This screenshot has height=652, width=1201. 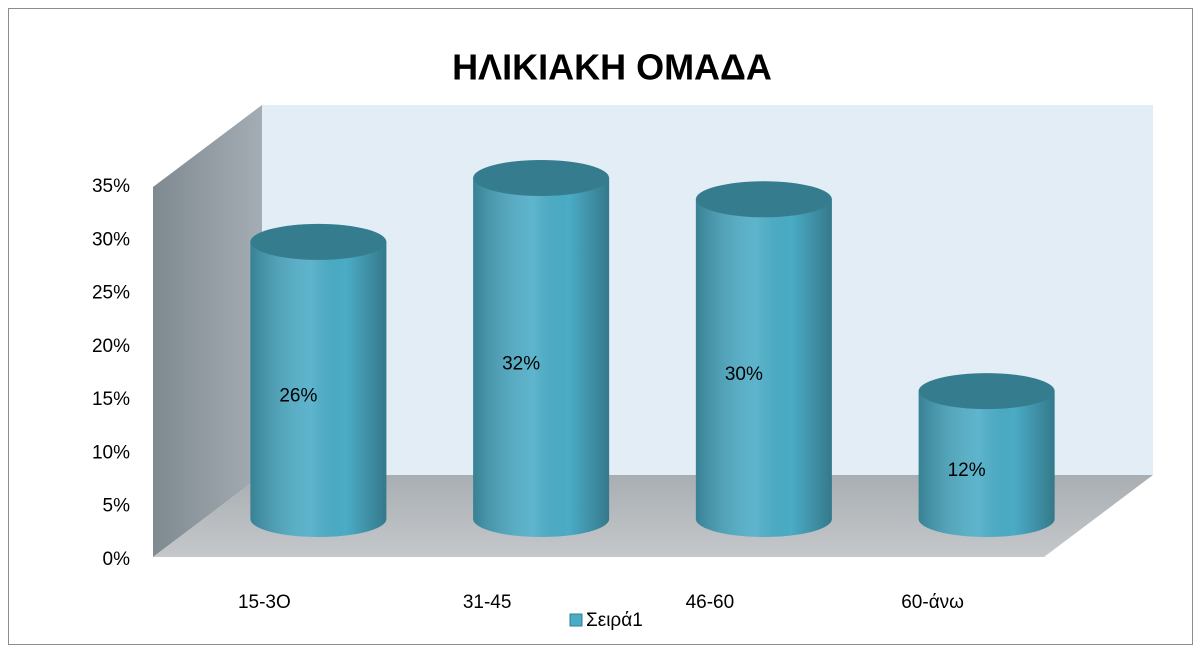 I want to click on y-tick-label: 35%, so click(x=111, y=186).